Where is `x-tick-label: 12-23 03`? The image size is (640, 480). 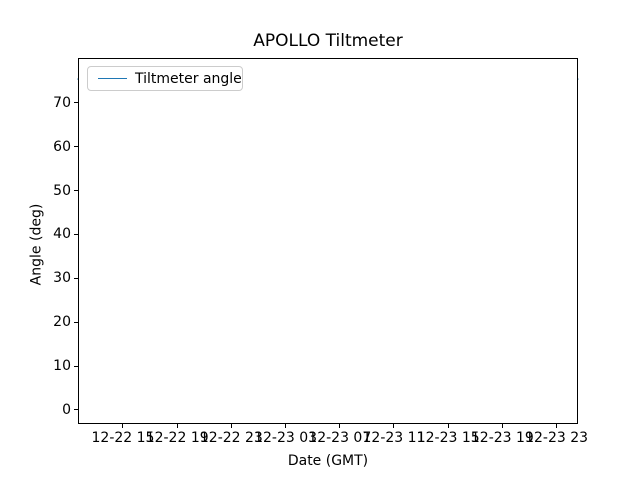 x-tick-label: 12-23 03 is located at coordinates (286, 438).